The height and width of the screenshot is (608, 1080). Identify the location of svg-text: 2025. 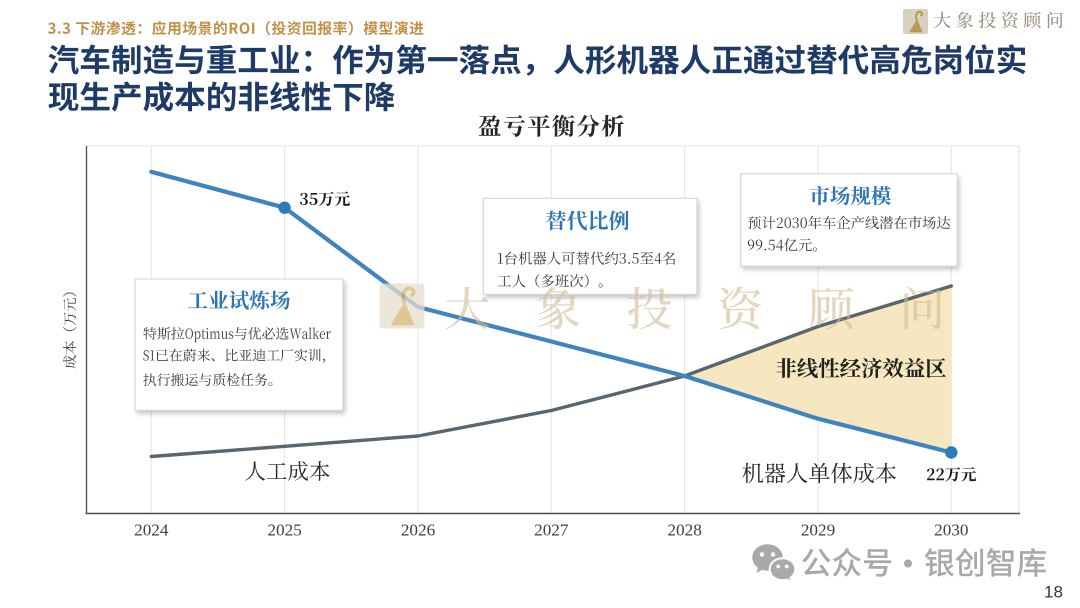
(284, 530).